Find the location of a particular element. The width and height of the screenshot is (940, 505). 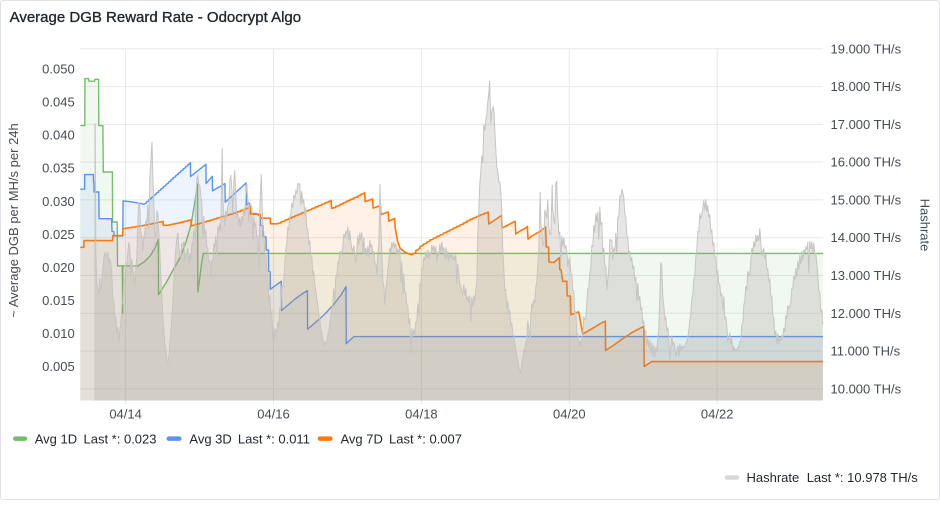

svg-text: 13.000 TH/s is located at coordinates (866, 275).